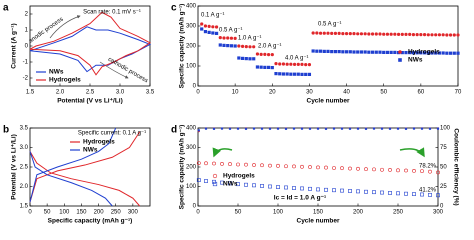 The height and width of the screenshot is (240, 474). I want to click on x-tick-label: 1.5, so click(30, 93).